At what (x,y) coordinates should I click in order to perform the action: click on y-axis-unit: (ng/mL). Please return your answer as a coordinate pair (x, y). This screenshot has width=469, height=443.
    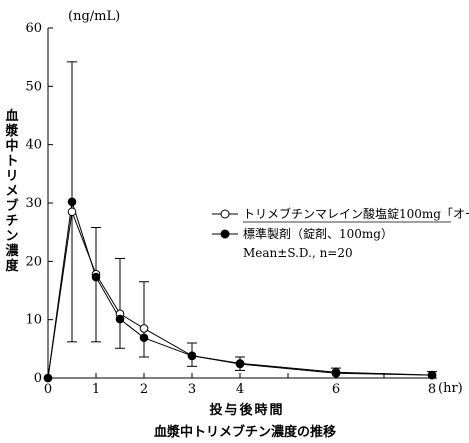
    Looking at the image, I should click on (94, 16).